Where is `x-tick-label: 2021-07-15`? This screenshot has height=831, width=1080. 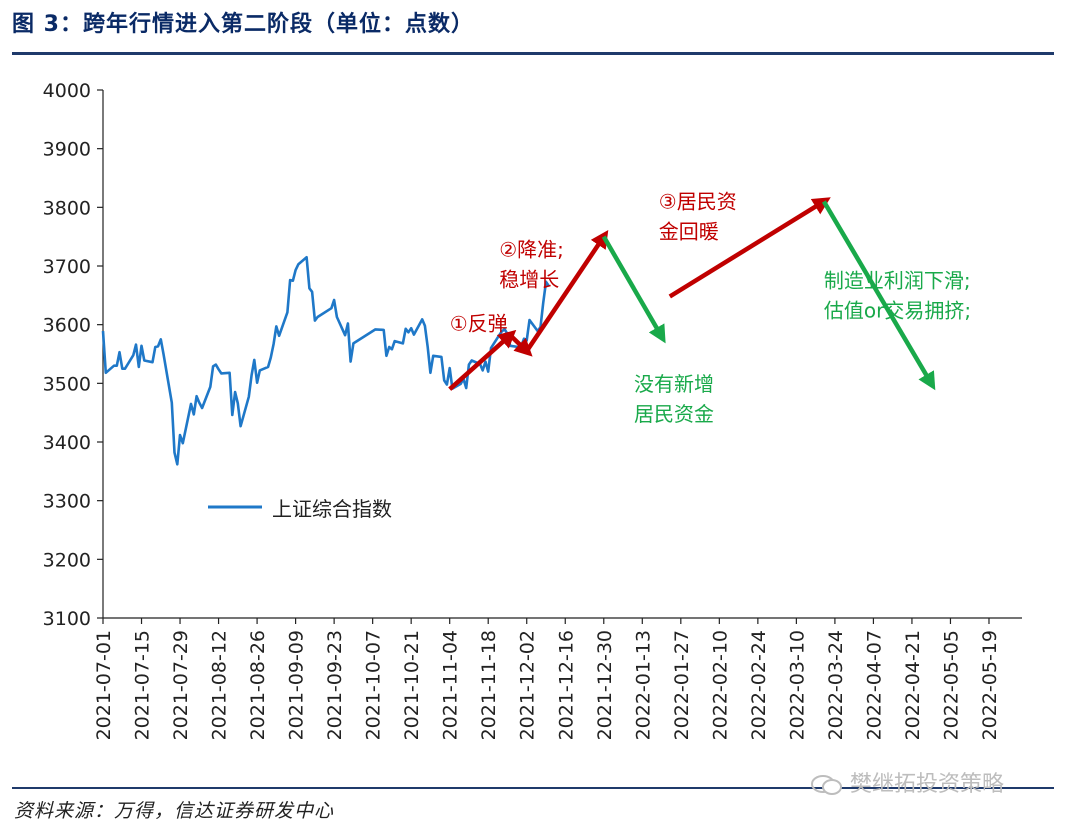
x-tick-label: 2021-07-15 is located at coordinates (143, 685).